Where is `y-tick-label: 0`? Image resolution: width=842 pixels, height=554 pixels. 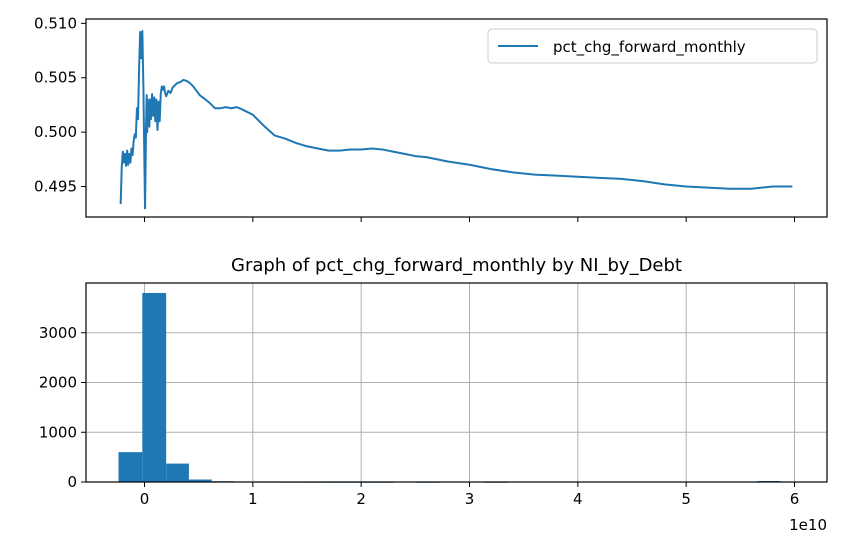
y-tick-label: 0 is located at coordinates (72, 482).